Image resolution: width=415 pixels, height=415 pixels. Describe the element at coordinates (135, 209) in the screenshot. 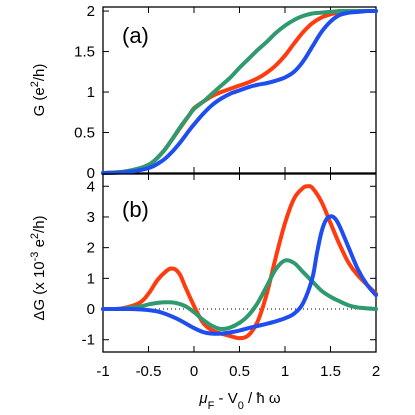

I see `panel-b-label: (b)` at that location.